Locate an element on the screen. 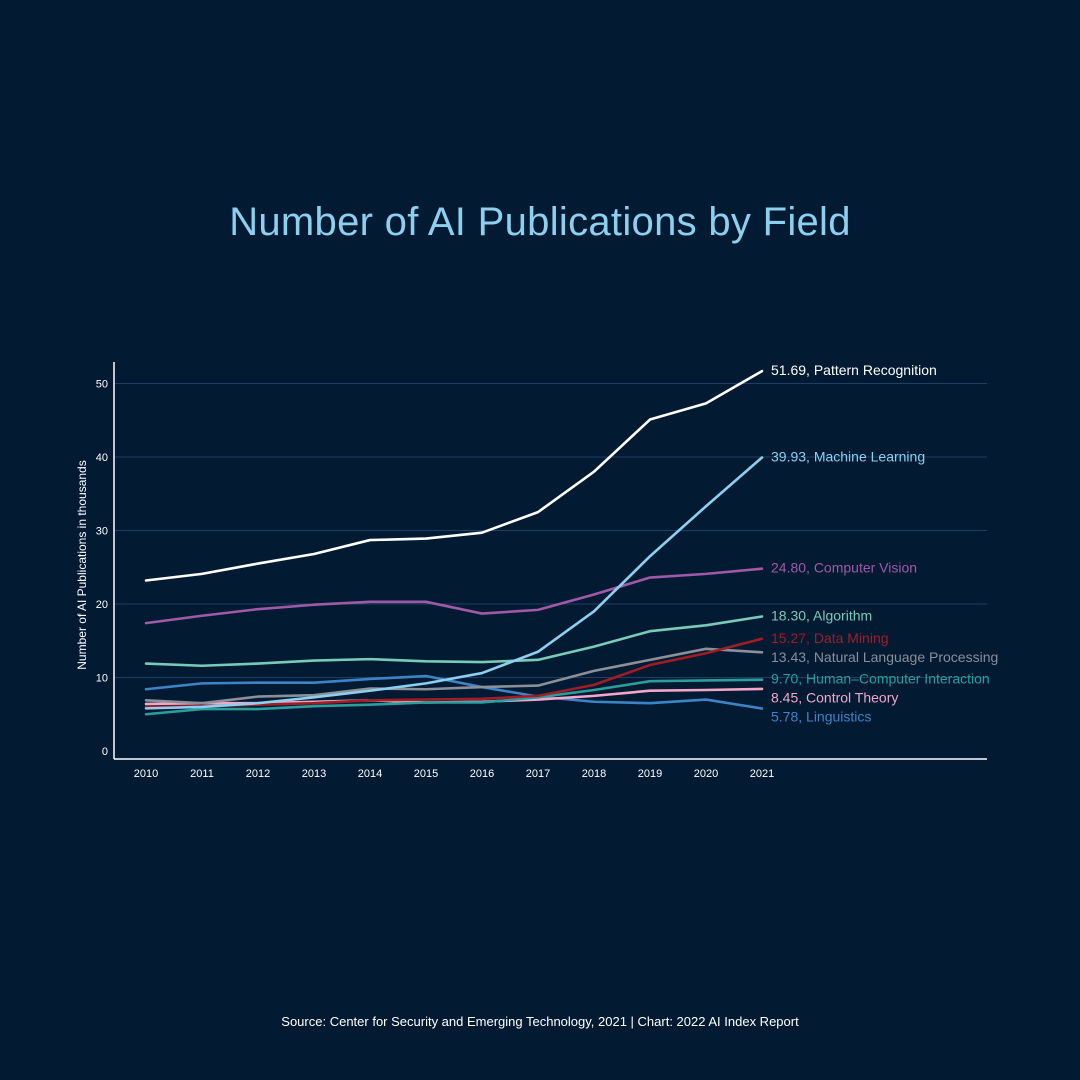 The image size is (1080, 1080). end-label-machine-learning: 39.93, Machine Learning is located at coordinates (848, 457).